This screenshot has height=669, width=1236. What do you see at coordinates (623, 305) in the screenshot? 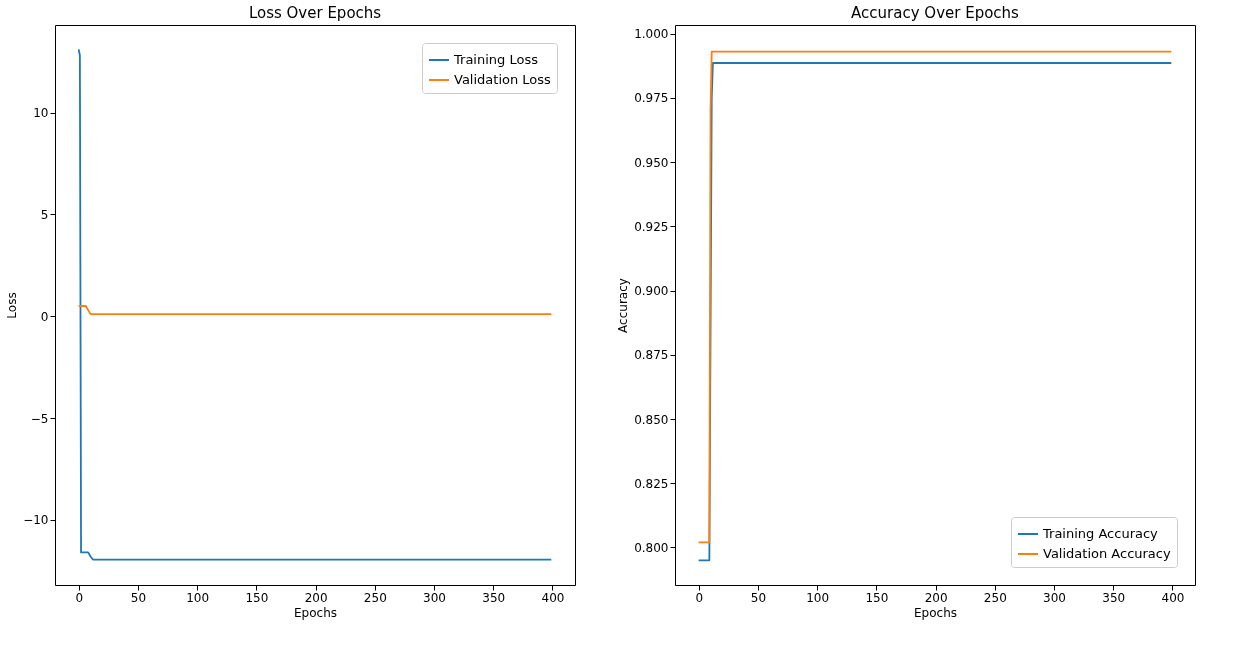
I see `y-axis-title: Accuracy` at bounding box center [623, 305].